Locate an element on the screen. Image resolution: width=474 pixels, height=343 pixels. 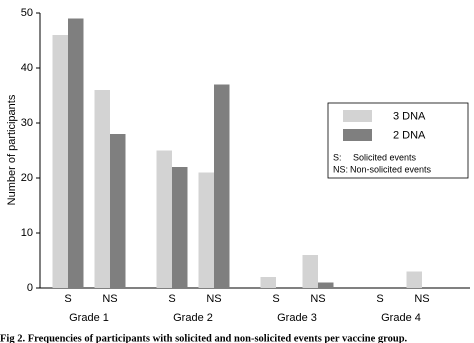
legend-label: 3 DNA is located at coordinates (409, 116).